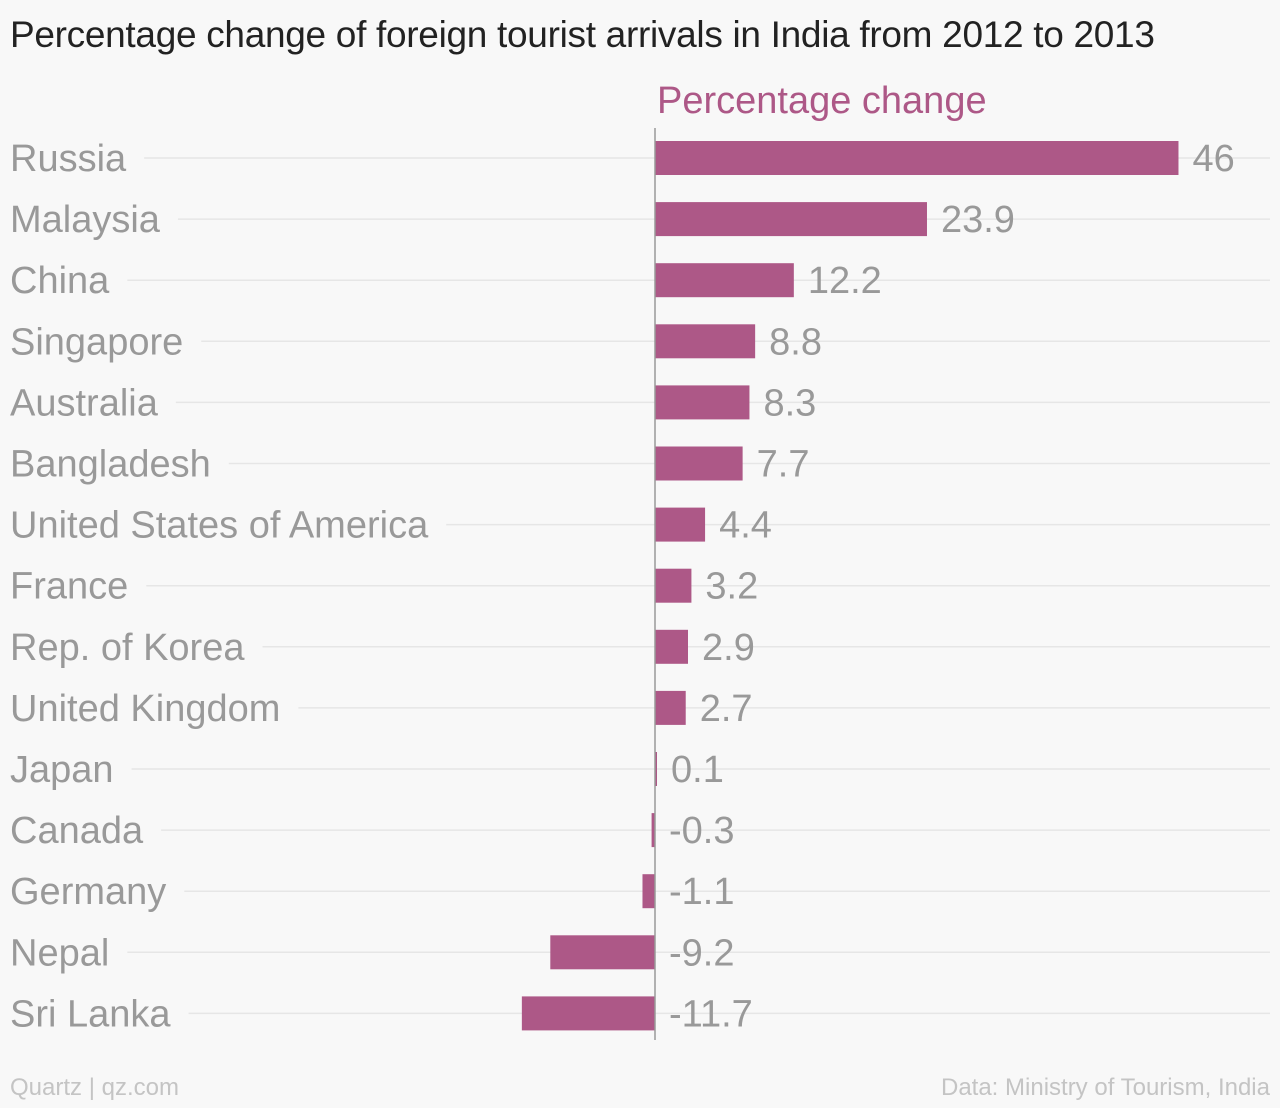 The width and height of the screenshot is (1280, 1108). Describe the element at coordinates (1105, 1087) in the screenshot. I see `footer-source: Data: Ministry of Tourism, India` at that location.